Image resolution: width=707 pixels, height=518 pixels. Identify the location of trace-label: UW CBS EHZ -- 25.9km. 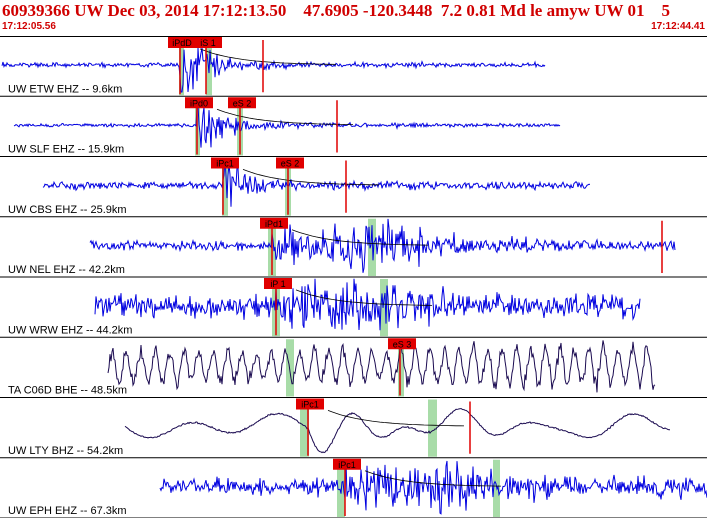
(67, 210).